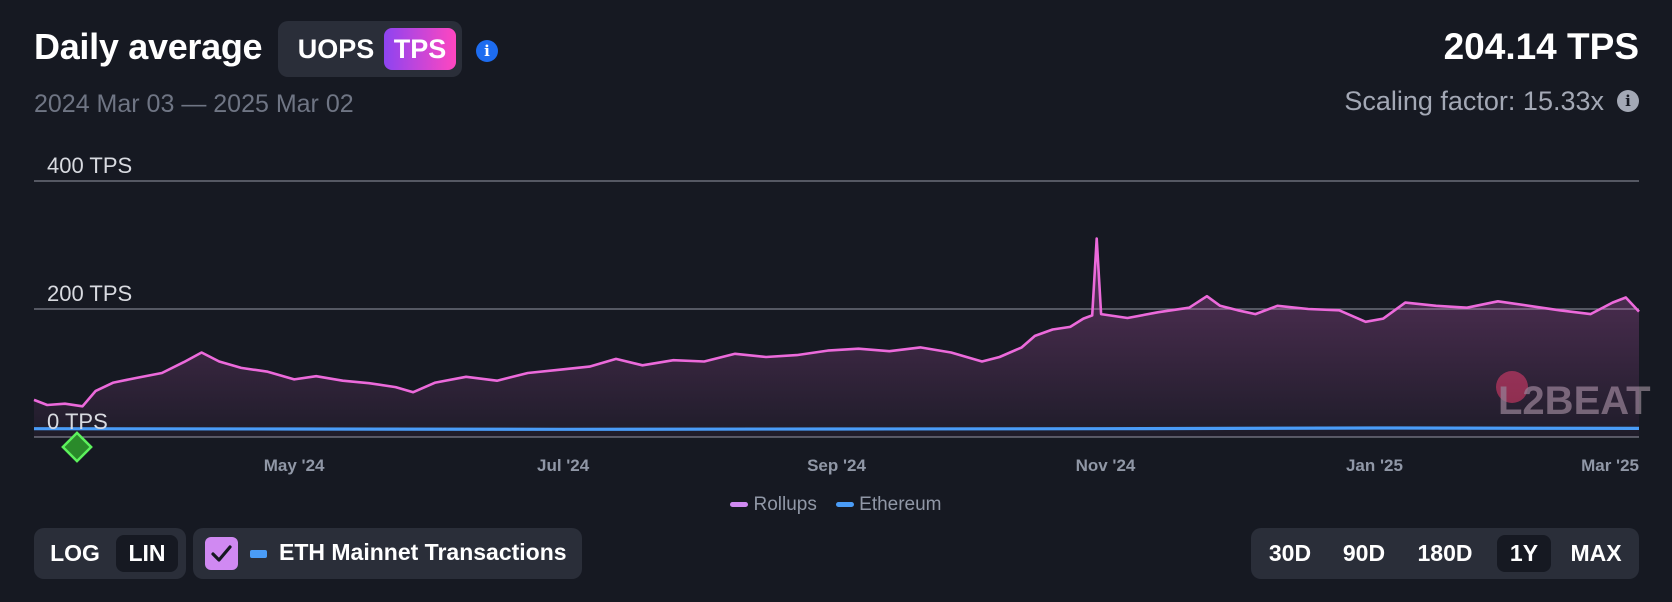 Image resolution: width=1672 pixels, height=602 pixels. I want to click on x-tick-label-2: Sep '24, so click(836, 465).